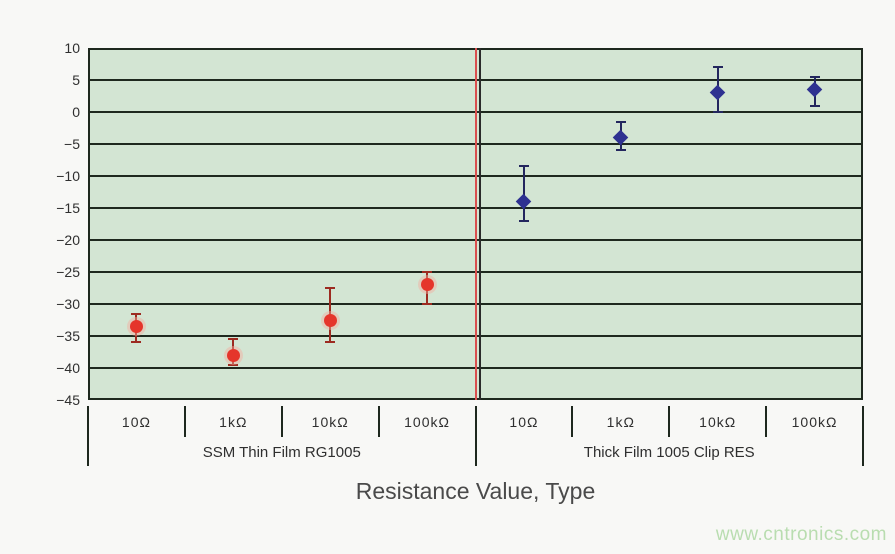  What do you see at coordinates (72, 144) in the screenshot?
I see `y-tick-label: −5` at bounding box center [72, 144].